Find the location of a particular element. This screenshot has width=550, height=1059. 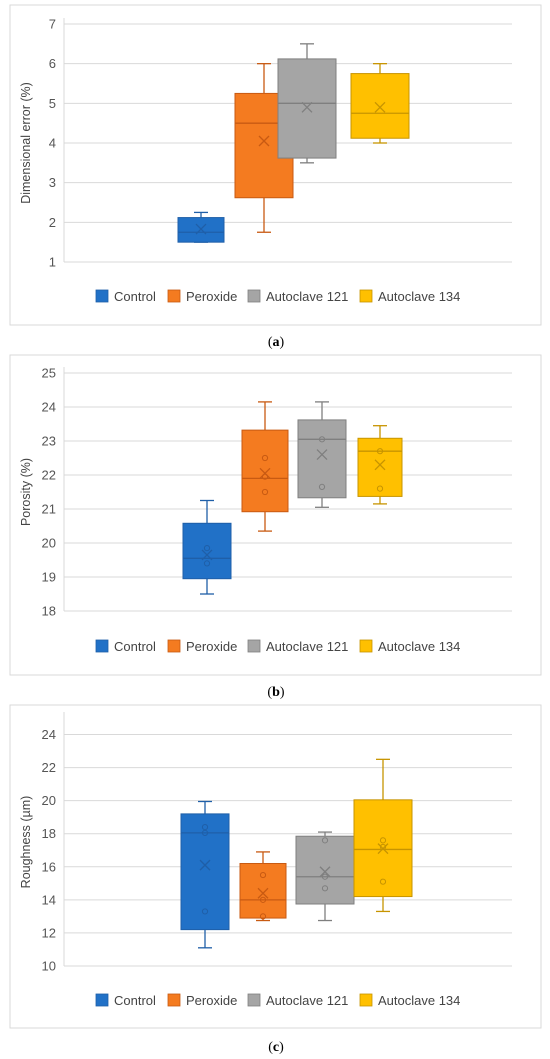

caption-c: (c) is located at coordinates (276, 1047).